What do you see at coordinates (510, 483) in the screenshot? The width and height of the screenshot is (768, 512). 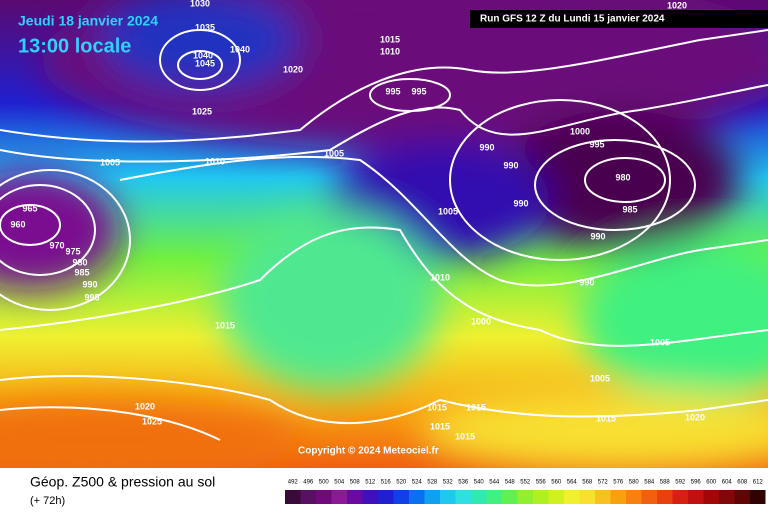 I see `legend-label: 548` at bounding box center [510, 483].